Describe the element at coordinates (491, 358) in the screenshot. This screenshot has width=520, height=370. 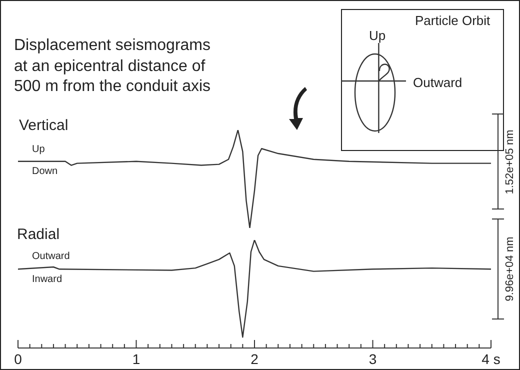
I see `x-tick-label: 4 s` at that location.